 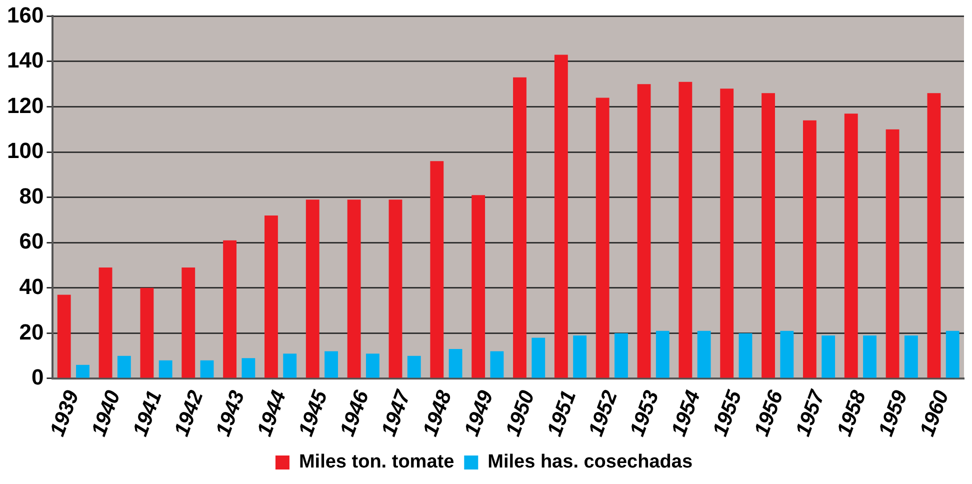 What do you see at coordinates (25, 60) in the screenshot?
I see `y-tick-label: 140` at bounding box center [25, 60].